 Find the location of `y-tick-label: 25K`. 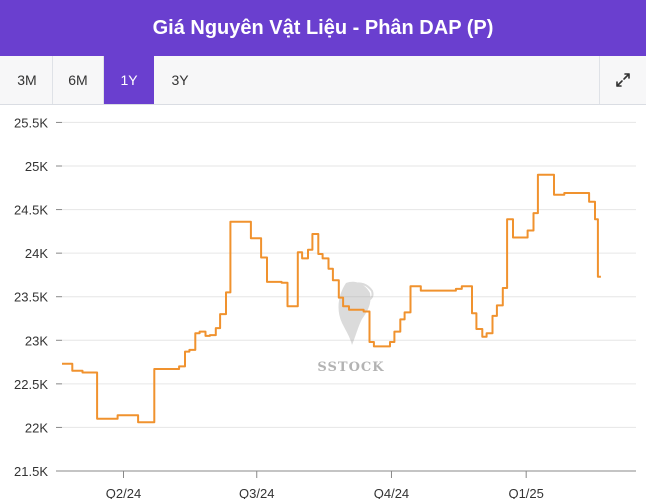

y-tick-label: 25K is located at coordinates (36, 166).